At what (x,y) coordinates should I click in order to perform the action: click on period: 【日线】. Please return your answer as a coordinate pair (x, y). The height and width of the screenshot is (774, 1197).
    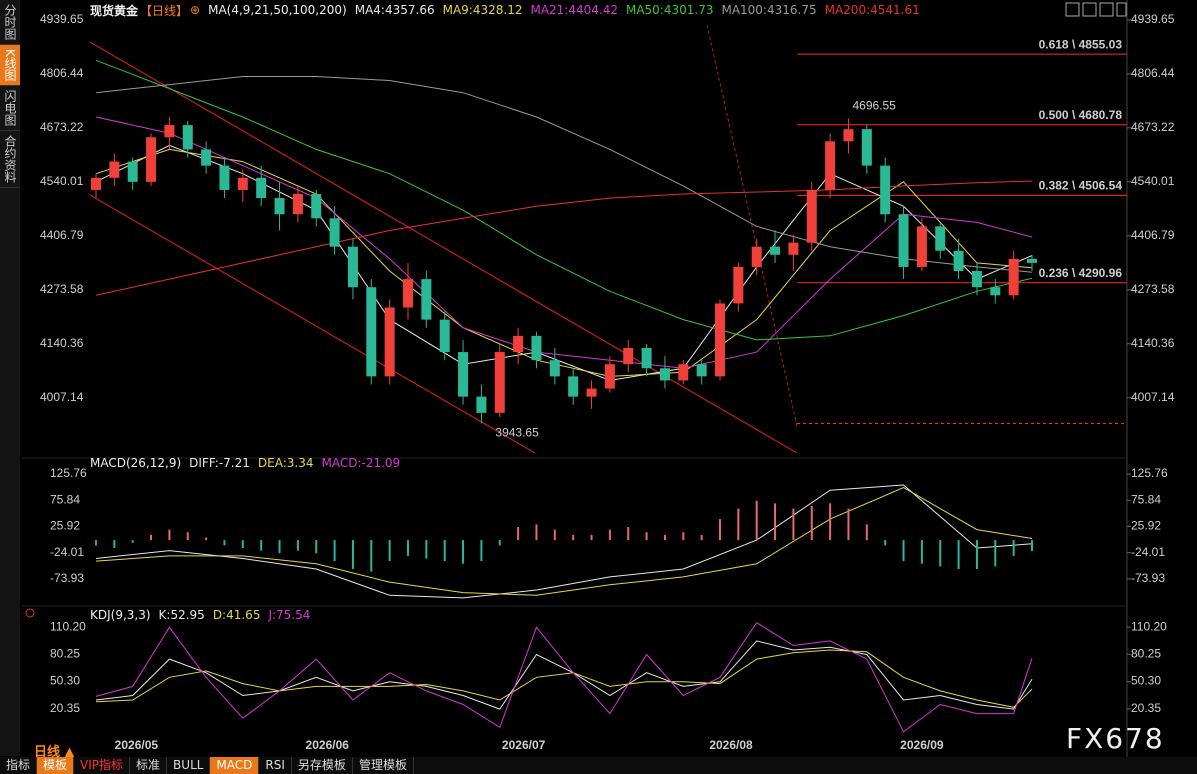
    Looking at the image, I should click on (164, 10).